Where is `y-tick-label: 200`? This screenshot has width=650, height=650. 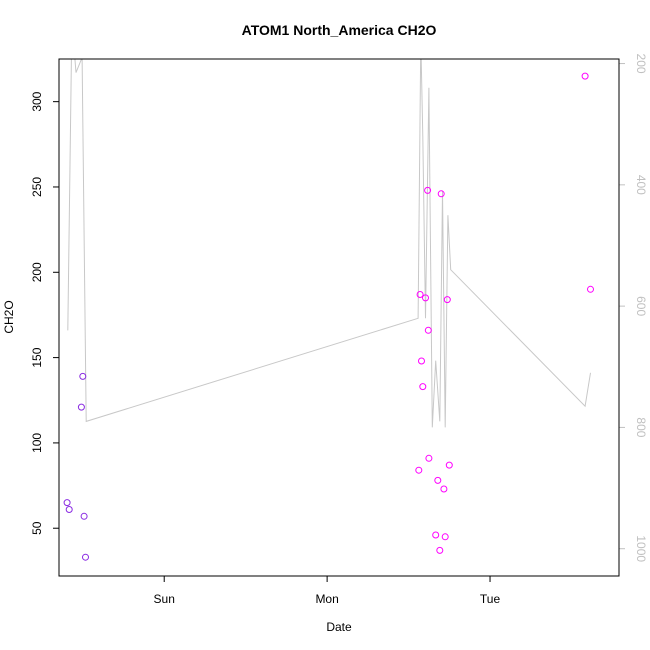
y-tick-label: 200 is located at coordinates (37, 272).